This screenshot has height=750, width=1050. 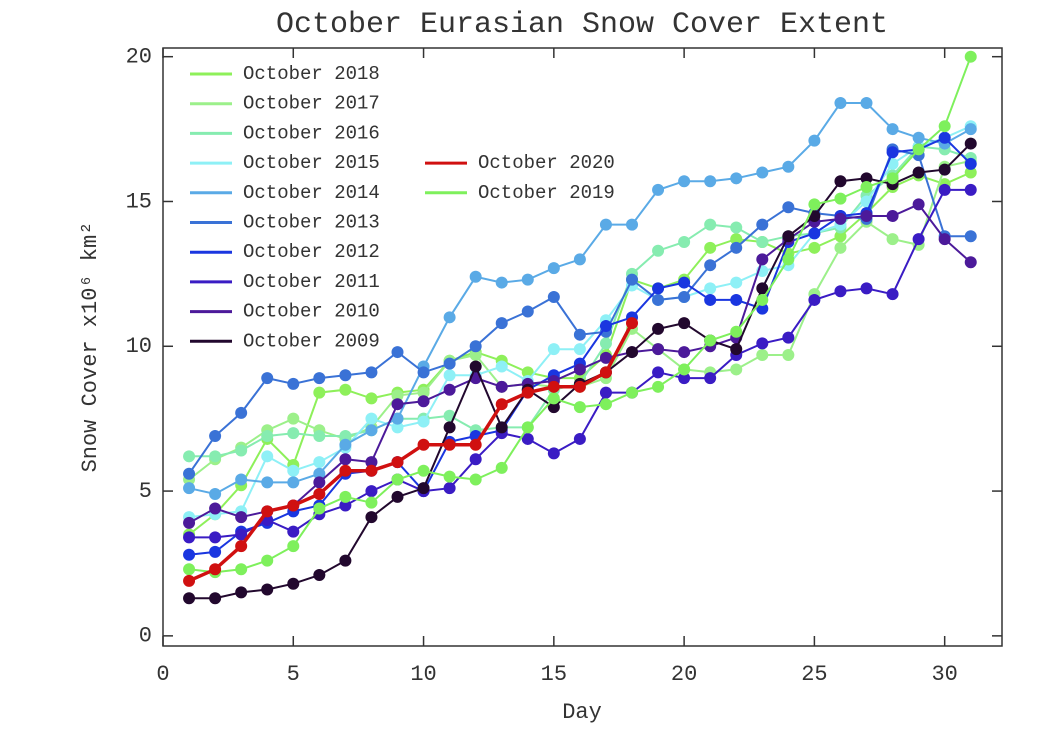 I want to click on legend-label: October 2018, so click(x=311, y=74).